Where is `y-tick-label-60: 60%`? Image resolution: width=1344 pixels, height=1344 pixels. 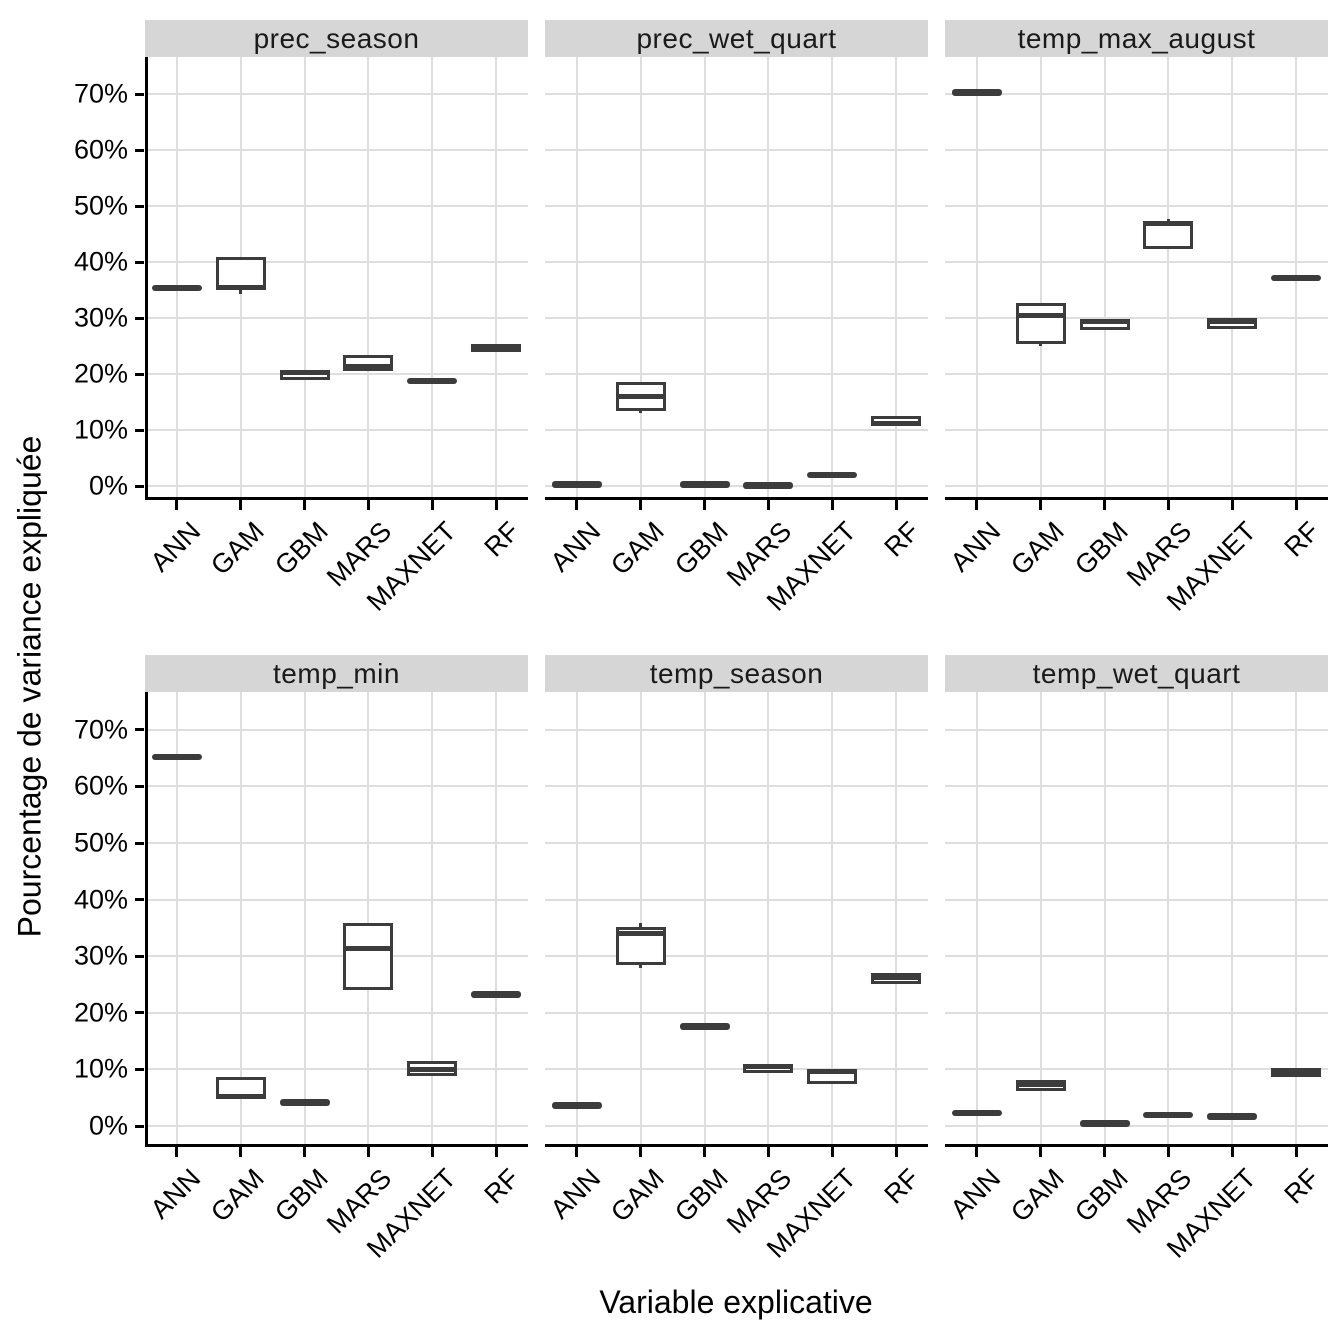
y-tick-label-60: 60% is located at coordinates (100, 785).